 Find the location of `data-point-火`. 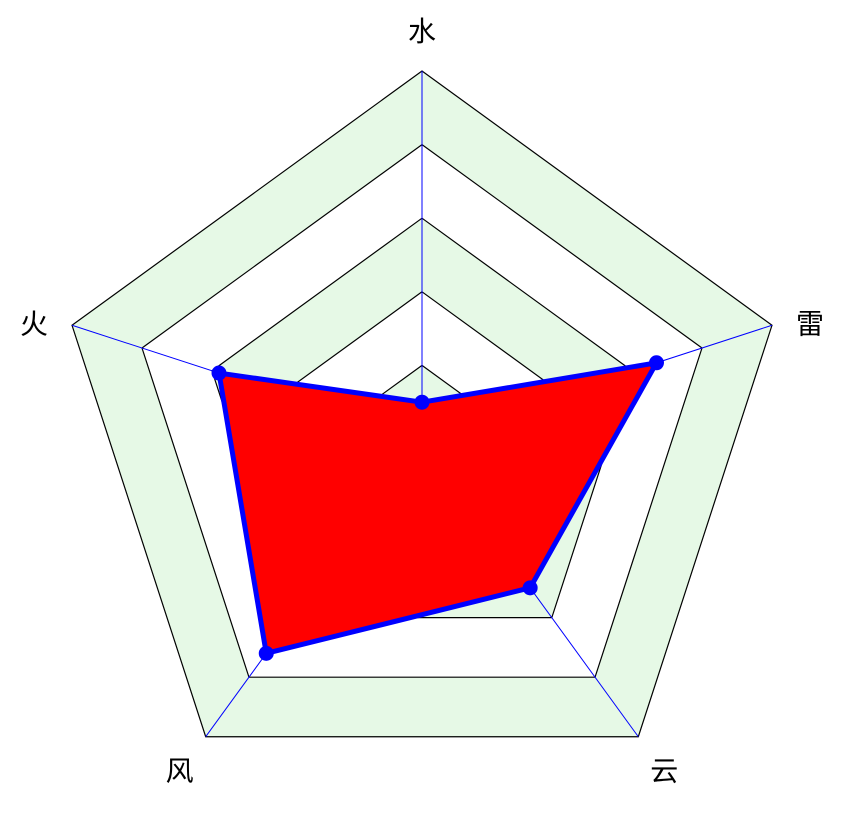

data-point-火 is located at coordinates (219, 373).